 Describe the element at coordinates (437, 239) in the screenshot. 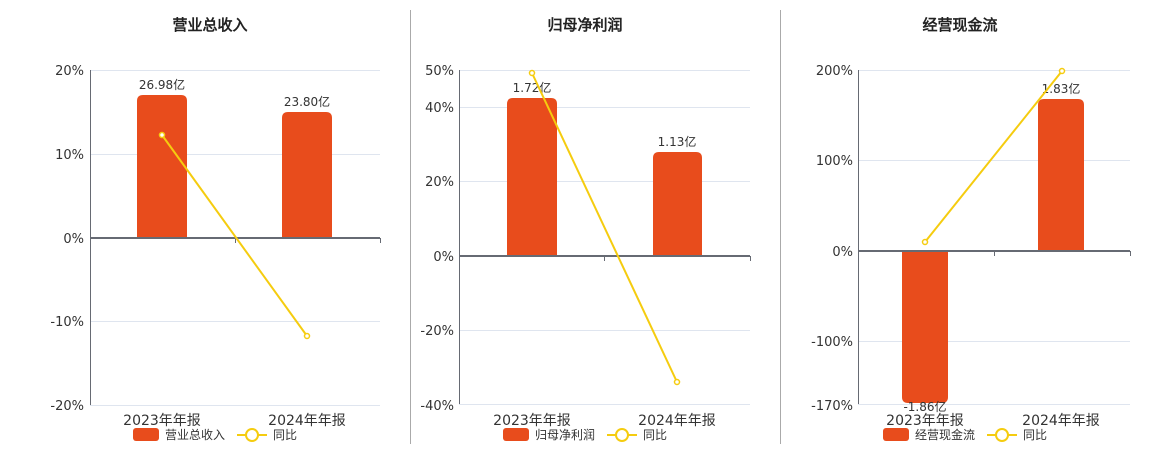

I see `y-axis-ticks: 50% 40% 20% 0% -20% -40%` at that location.